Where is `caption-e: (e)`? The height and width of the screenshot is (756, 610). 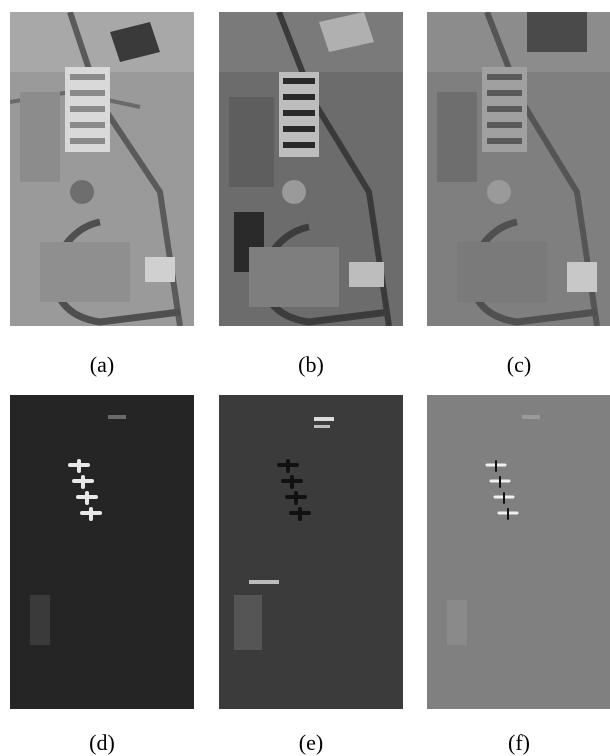 caption-e: (e) is located at coordinates (311, 742).